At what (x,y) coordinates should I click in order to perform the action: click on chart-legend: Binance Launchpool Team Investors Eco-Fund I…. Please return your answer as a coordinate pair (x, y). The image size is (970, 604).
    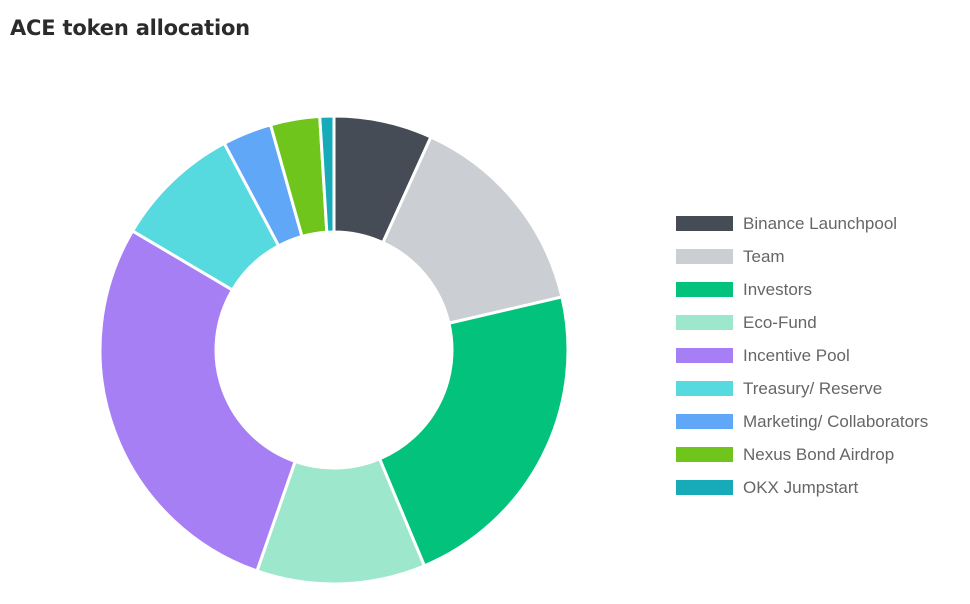
    Looking at the image, I should click on (802, 355).